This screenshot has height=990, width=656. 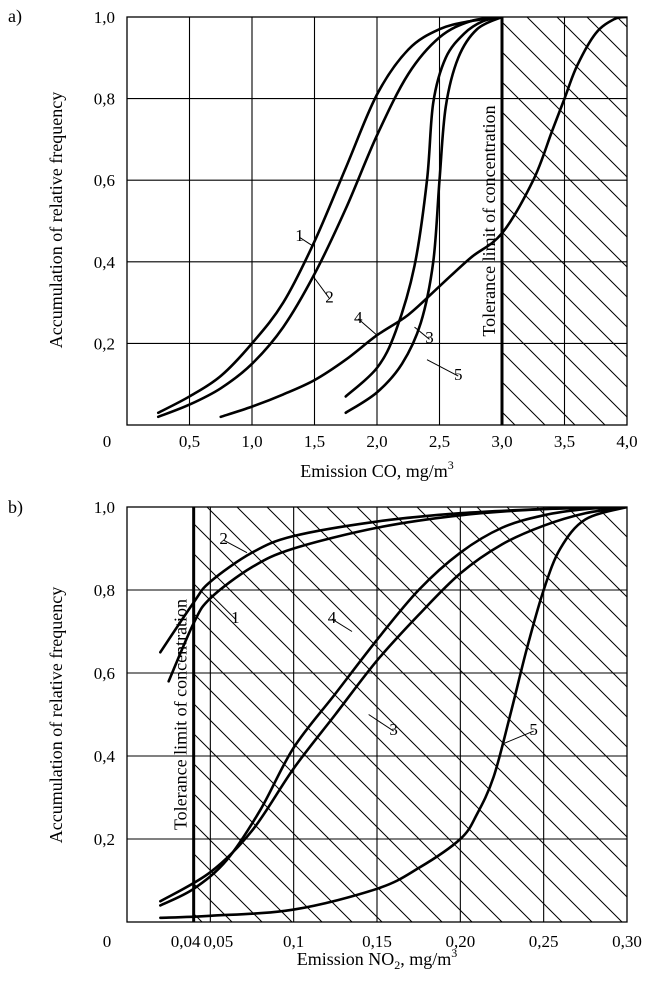 What do you see at coordinates (251, 441) in the screenshot?
I see `x-tick-label: 1,0` at bounding box center [251, 441].